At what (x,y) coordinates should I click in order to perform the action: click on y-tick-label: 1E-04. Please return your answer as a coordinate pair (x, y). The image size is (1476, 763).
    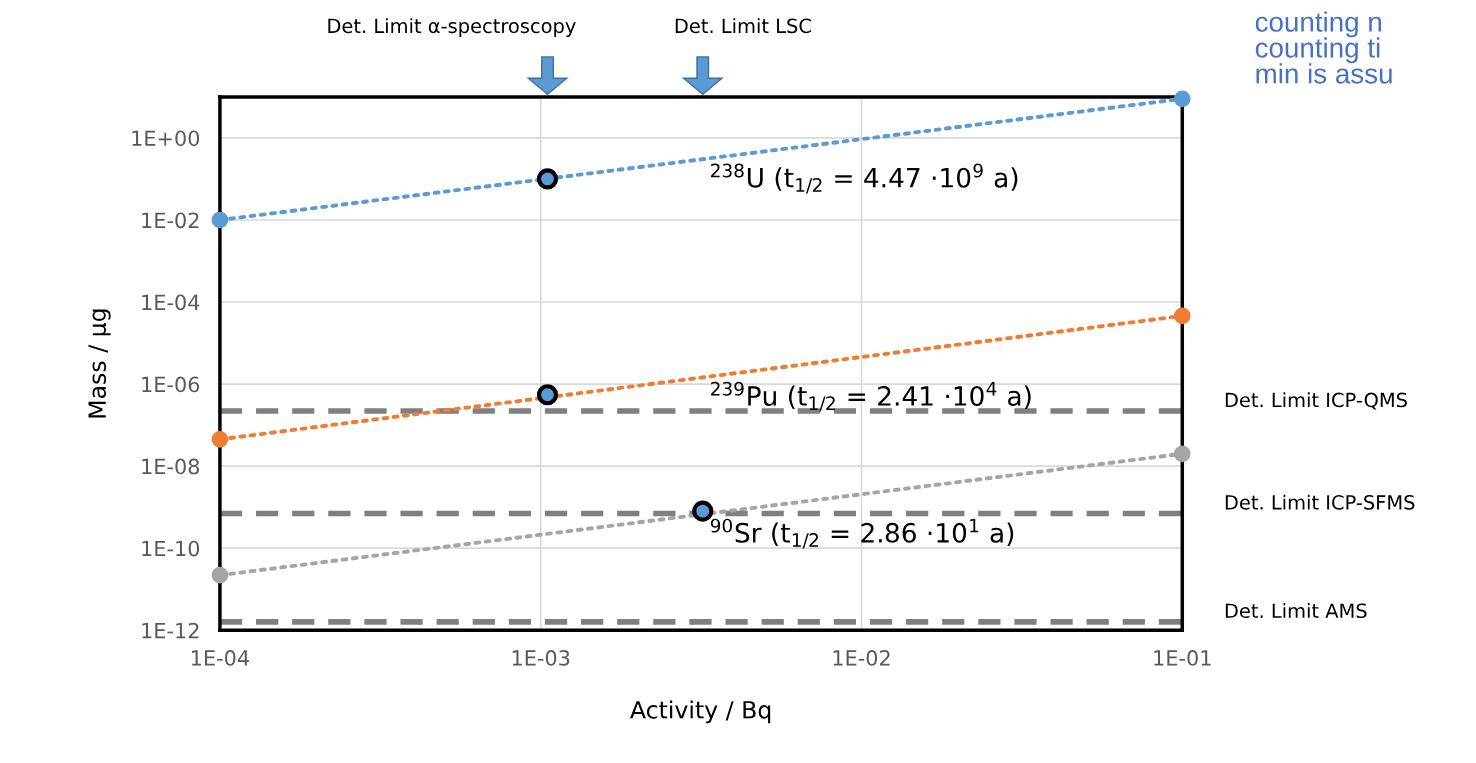
    Looking at the image, I should click on (171, 302).